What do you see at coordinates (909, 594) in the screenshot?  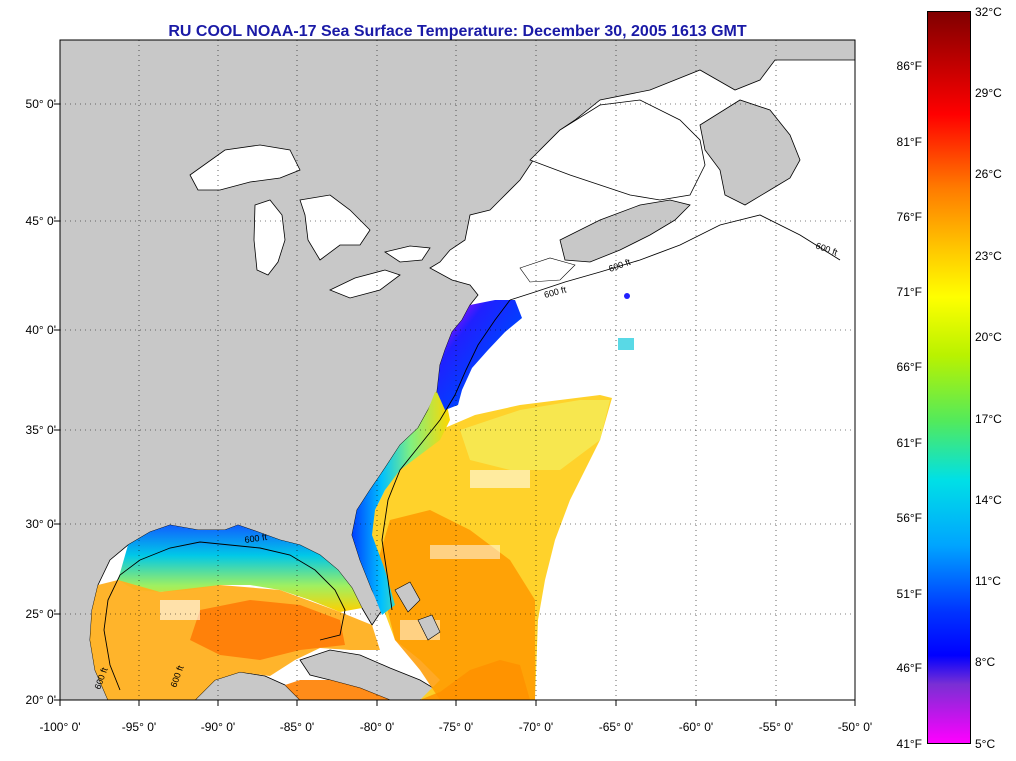 I see `colorbar-f-51: 51°F` at bounding box center [909, 594].